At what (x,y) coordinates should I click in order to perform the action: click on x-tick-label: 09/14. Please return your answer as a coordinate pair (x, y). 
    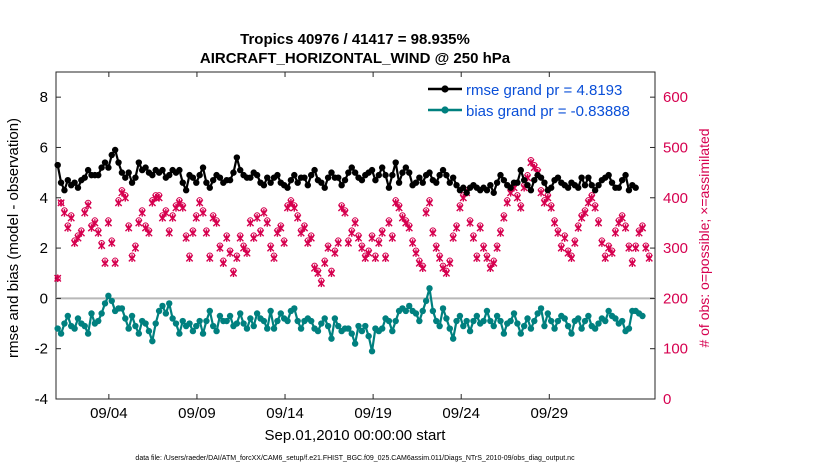
    Looking at the image, I should click on (285, 413).